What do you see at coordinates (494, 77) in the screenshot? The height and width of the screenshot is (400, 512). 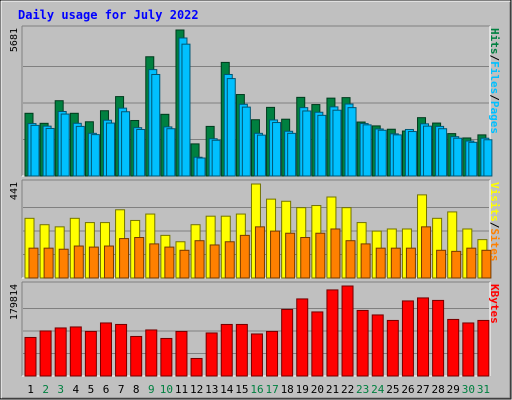 I see `legend-item-files: Files` at bounding box center [494, 77].